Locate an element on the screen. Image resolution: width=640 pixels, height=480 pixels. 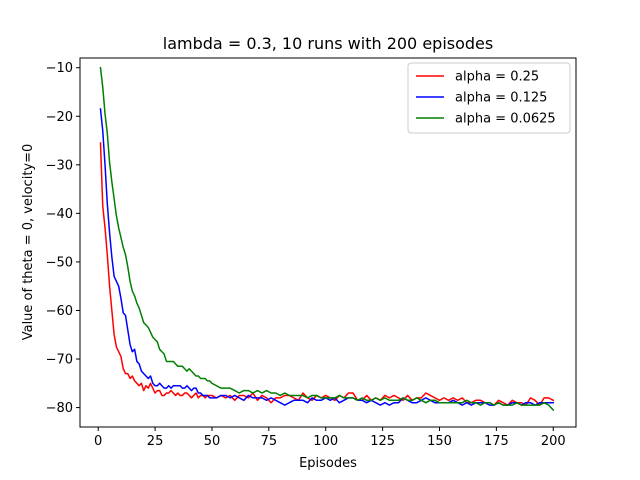
x-tick-label: 200 is located at coordinates (553, 441).